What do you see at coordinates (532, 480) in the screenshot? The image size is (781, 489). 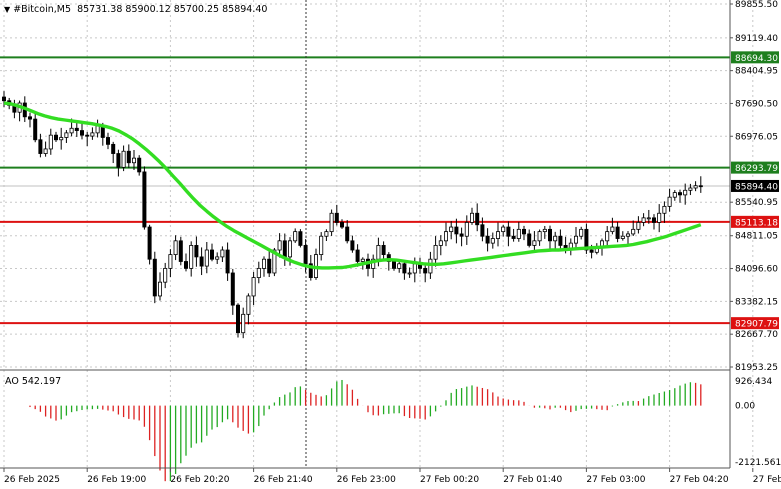 I see `time-tick-label: 27 Feb 01:40` at bounding box center [532, 480].